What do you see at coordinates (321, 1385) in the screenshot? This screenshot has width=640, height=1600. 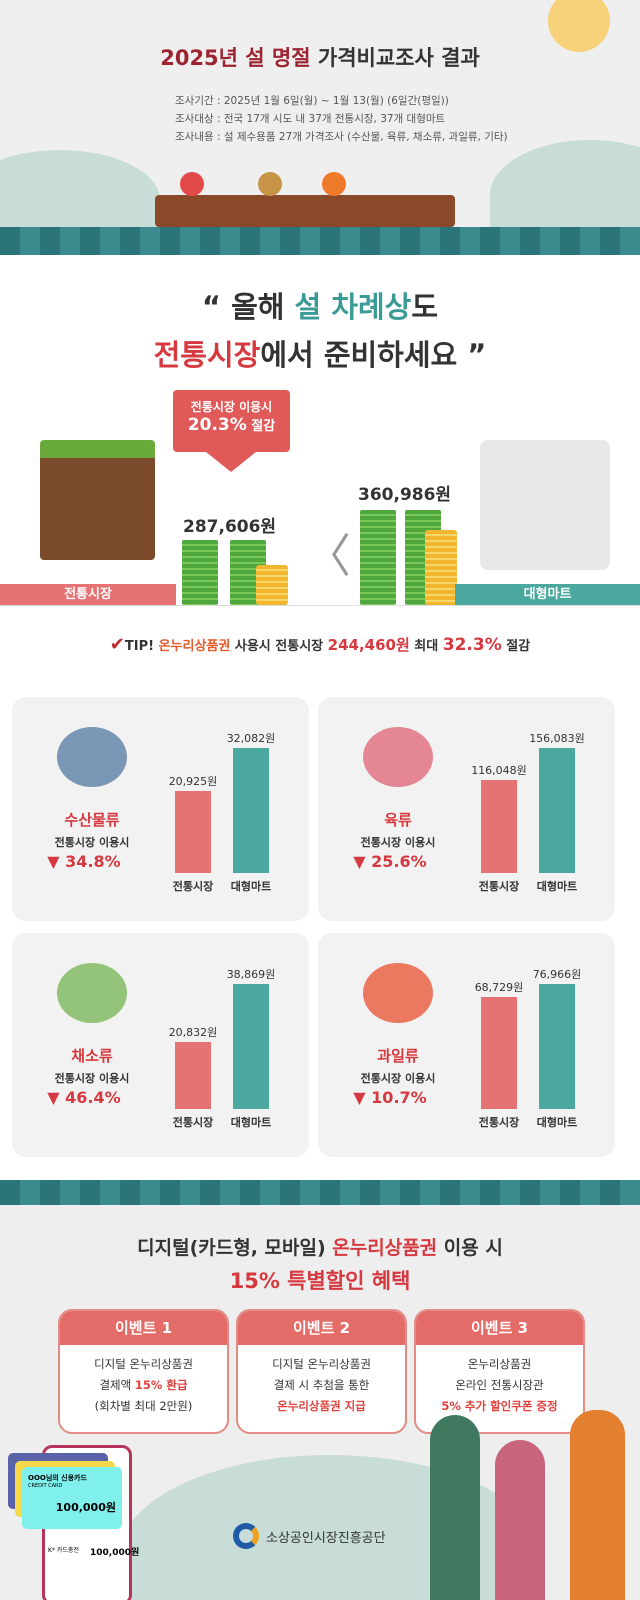 I see `event-line: 결제 시 추첨을 통한` at bounding box center [321, 1385].